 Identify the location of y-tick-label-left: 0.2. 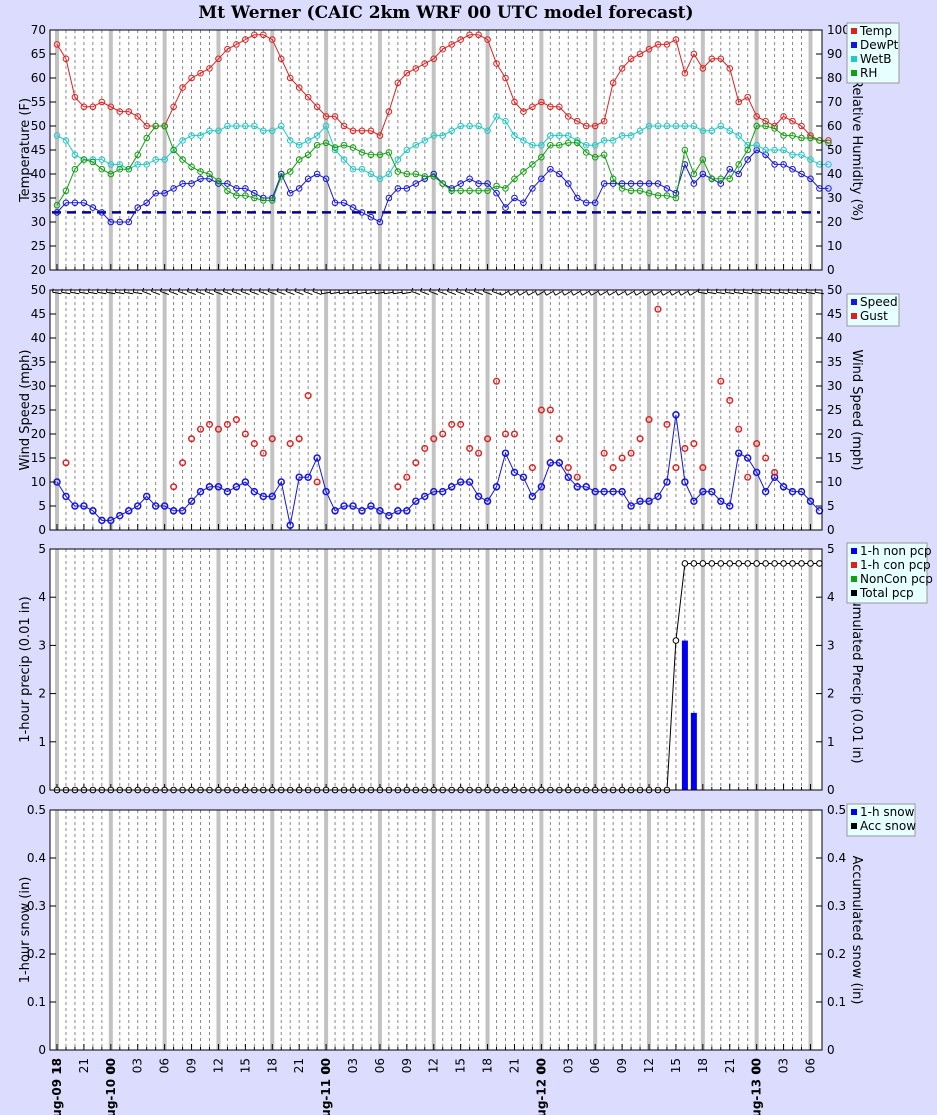
(36, 954).